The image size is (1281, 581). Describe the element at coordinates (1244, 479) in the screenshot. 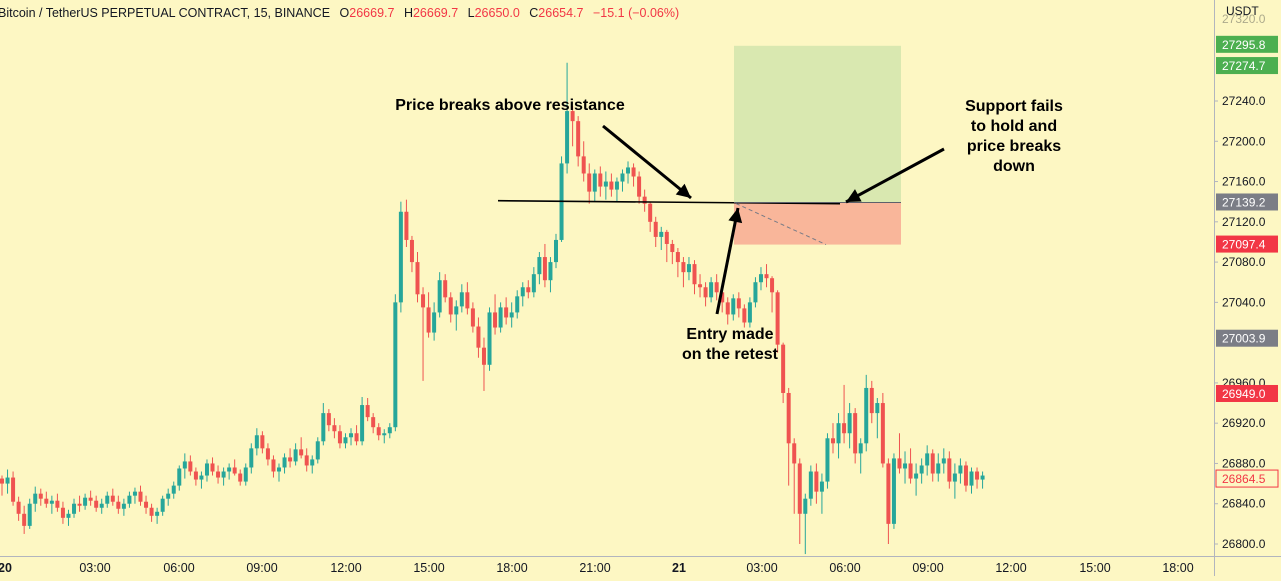

I see `price-badge-text: 26864.5` at that location.